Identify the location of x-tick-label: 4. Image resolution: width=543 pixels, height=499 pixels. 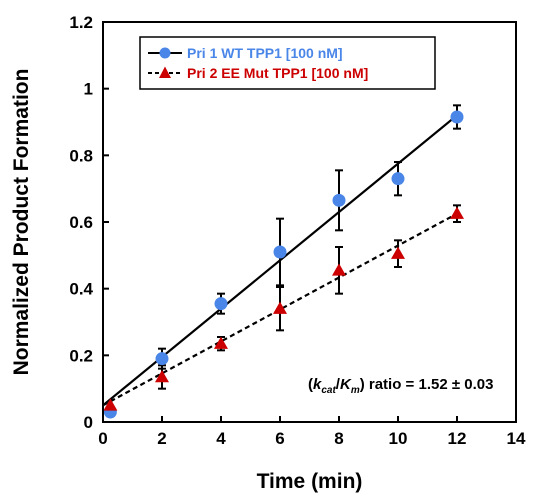
(221, 438).